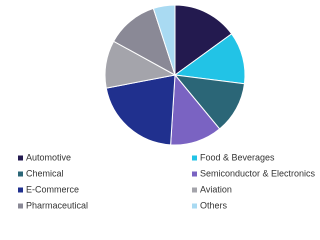 The image size is (320, 240). What do you see at coordinates (237, 157) in the screenshot?
I see `legend-label: Food & Beverages` at bounding box center [237, 157].